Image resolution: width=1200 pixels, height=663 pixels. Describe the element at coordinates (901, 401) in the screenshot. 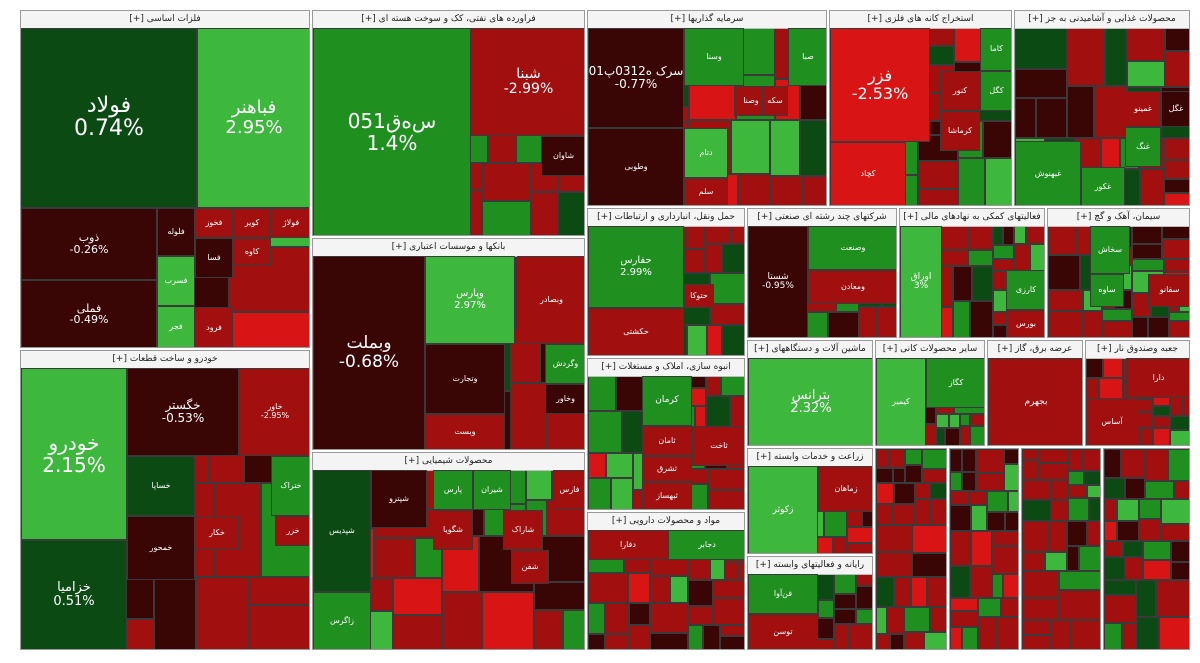

I see `stock-tile: کیمیر` at that location.